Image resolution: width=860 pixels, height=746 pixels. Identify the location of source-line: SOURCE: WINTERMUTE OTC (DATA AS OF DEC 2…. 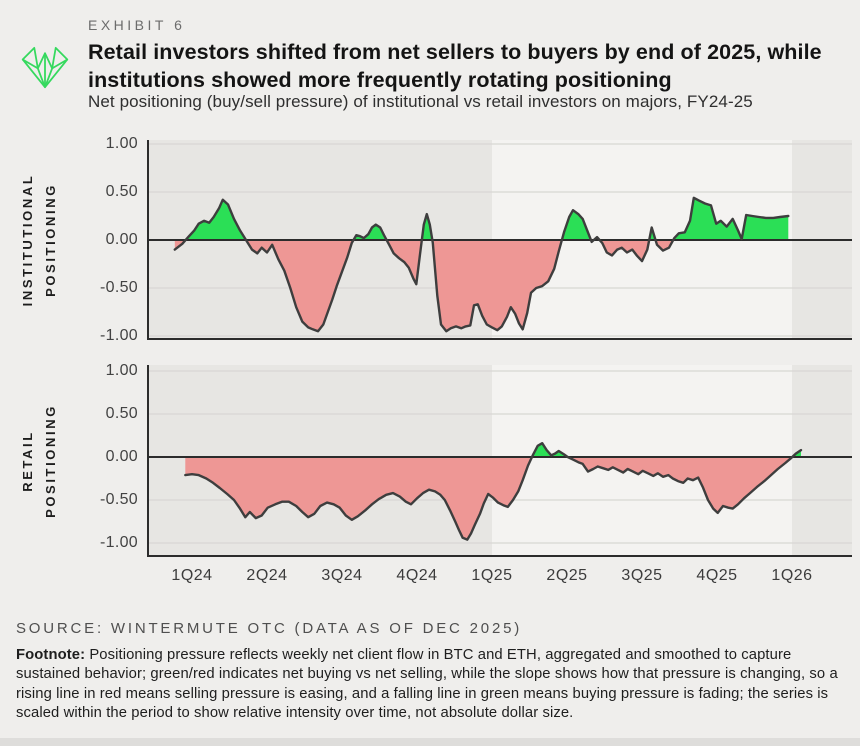
(269, 628).